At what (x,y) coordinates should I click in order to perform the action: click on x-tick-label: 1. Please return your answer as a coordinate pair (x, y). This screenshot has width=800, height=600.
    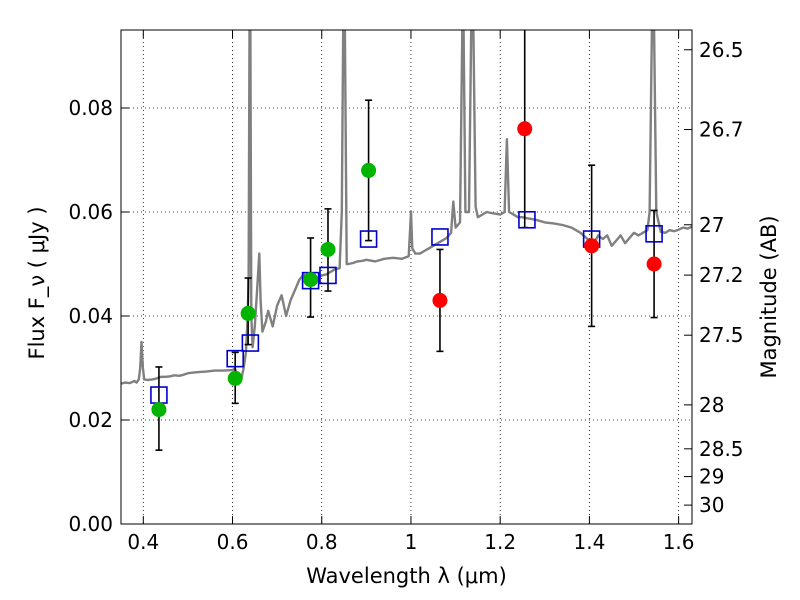
    Looking at the image, I should click on (411, 542).